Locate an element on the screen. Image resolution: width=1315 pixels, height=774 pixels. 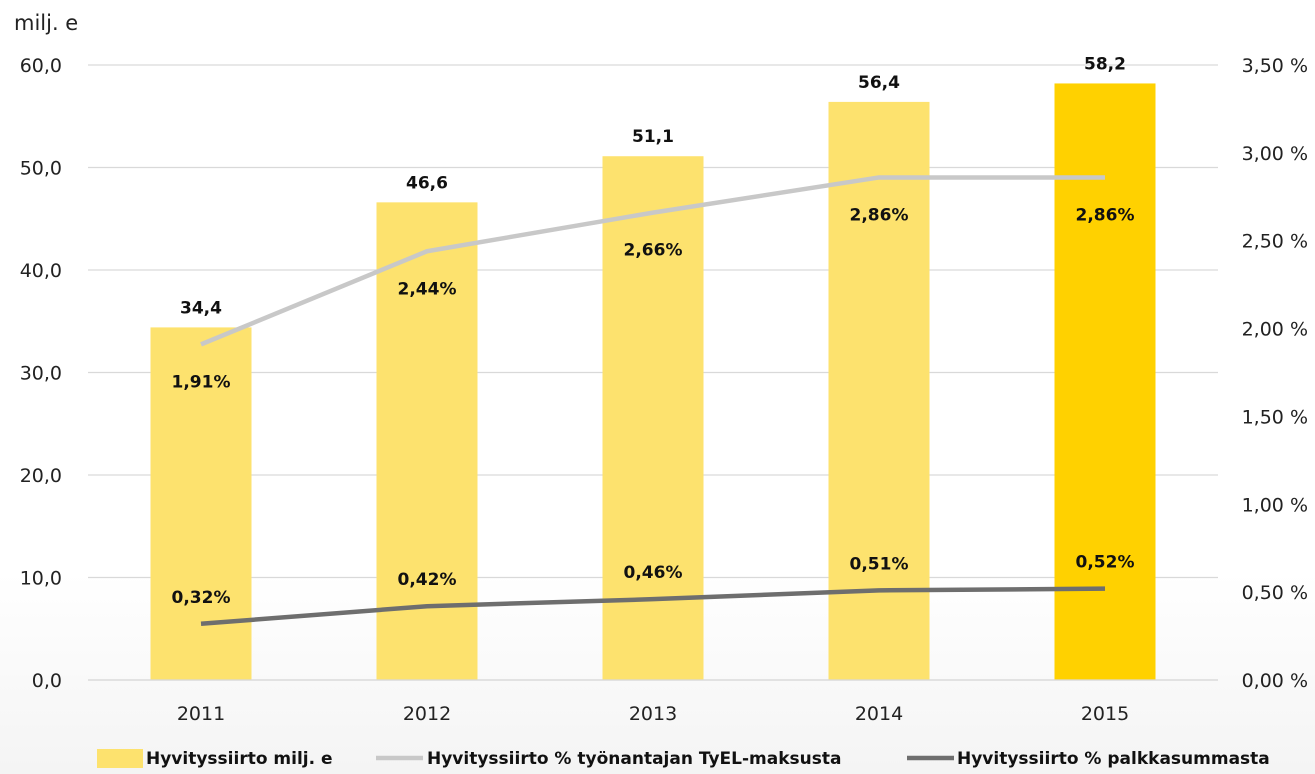
payroll-percent-label: 0,46% is located at coordinates (653, 573).